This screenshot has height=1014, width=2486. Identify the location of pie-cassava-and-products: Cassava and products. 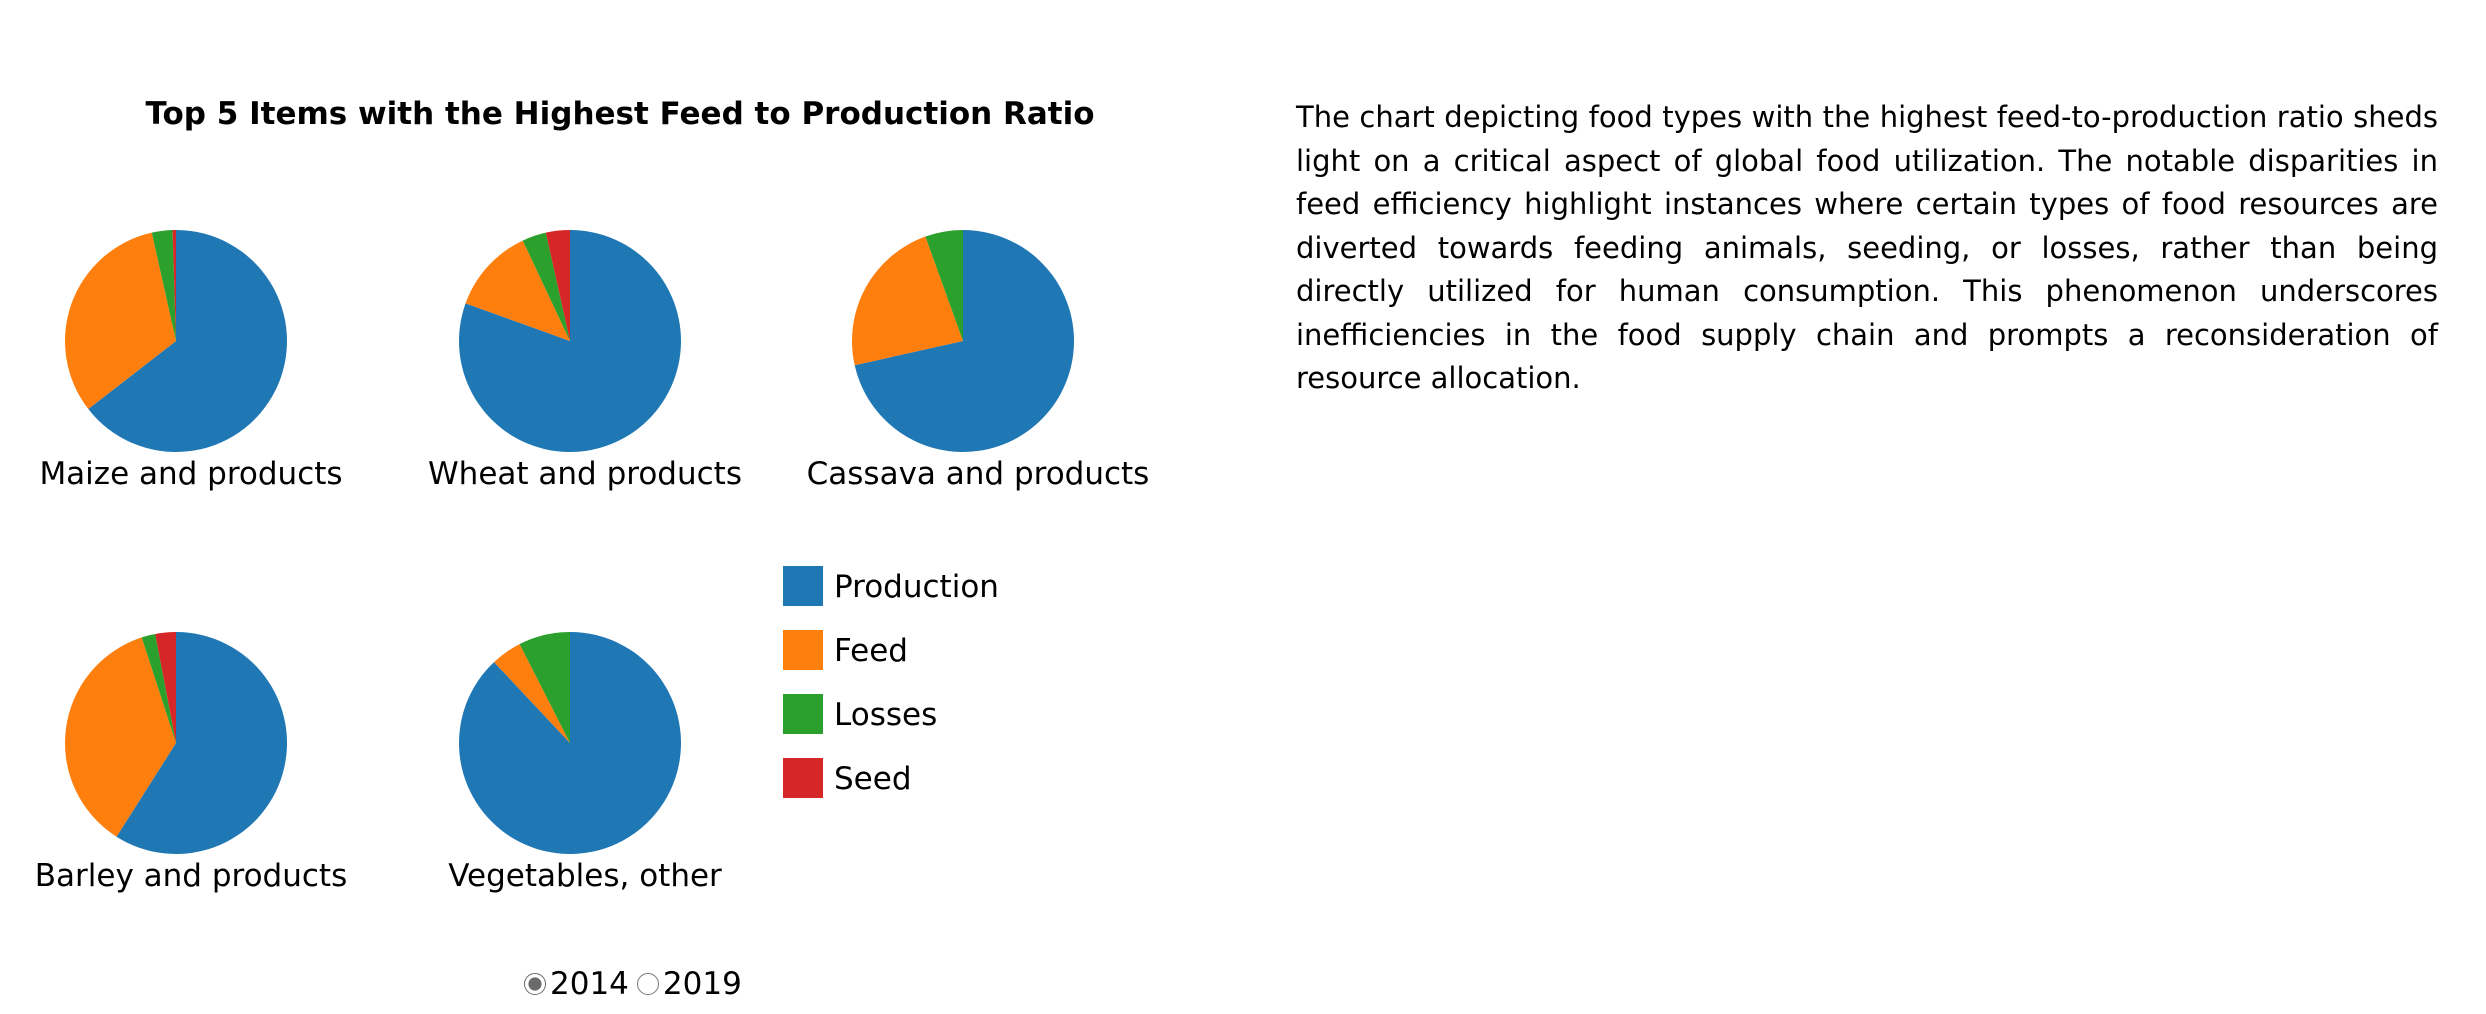
(978, 361).